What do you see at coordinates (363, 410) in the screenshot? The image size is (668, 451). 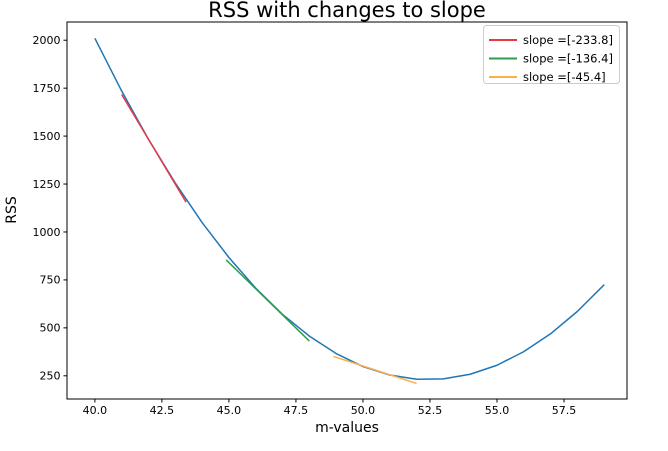 I see `x-tick-label: 50.0` at bounding box center [363, 410].